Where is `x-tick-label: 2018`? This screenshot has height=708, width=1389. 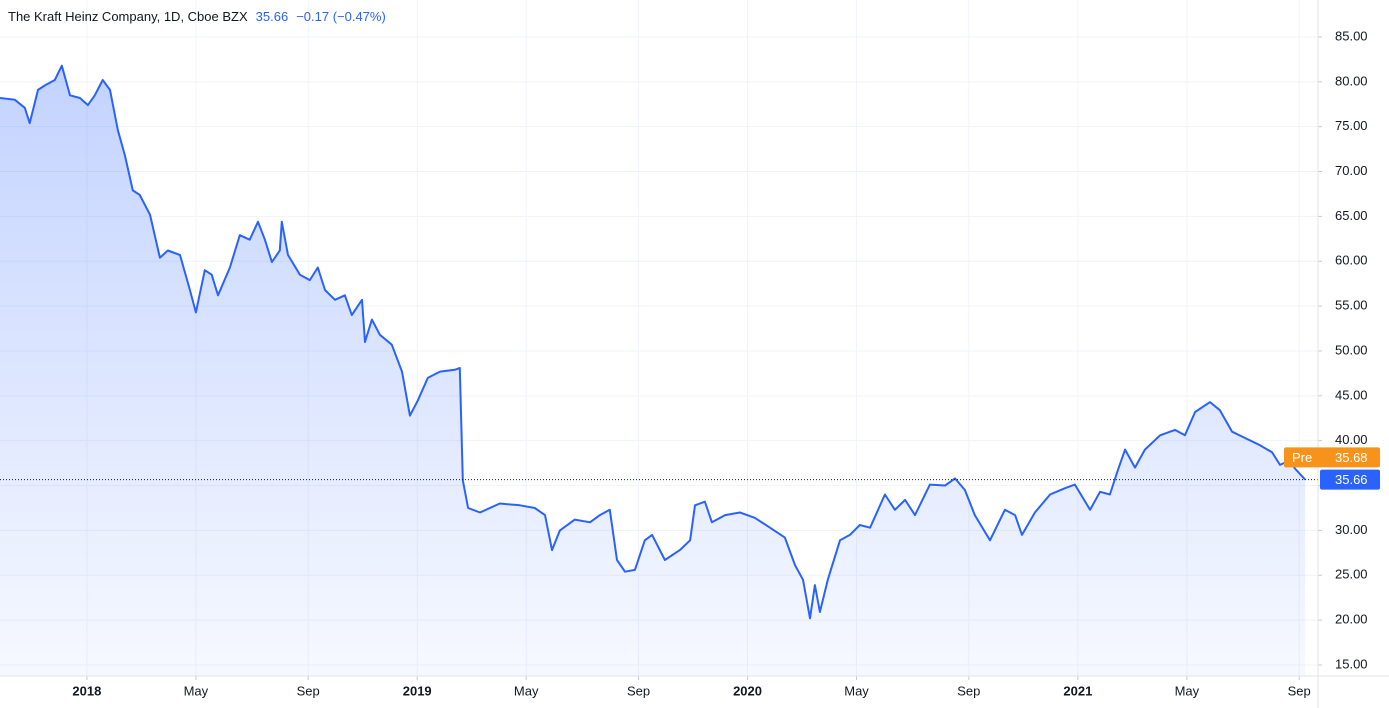 x-tick-label: 2018 is located at coordinates (86, 690).